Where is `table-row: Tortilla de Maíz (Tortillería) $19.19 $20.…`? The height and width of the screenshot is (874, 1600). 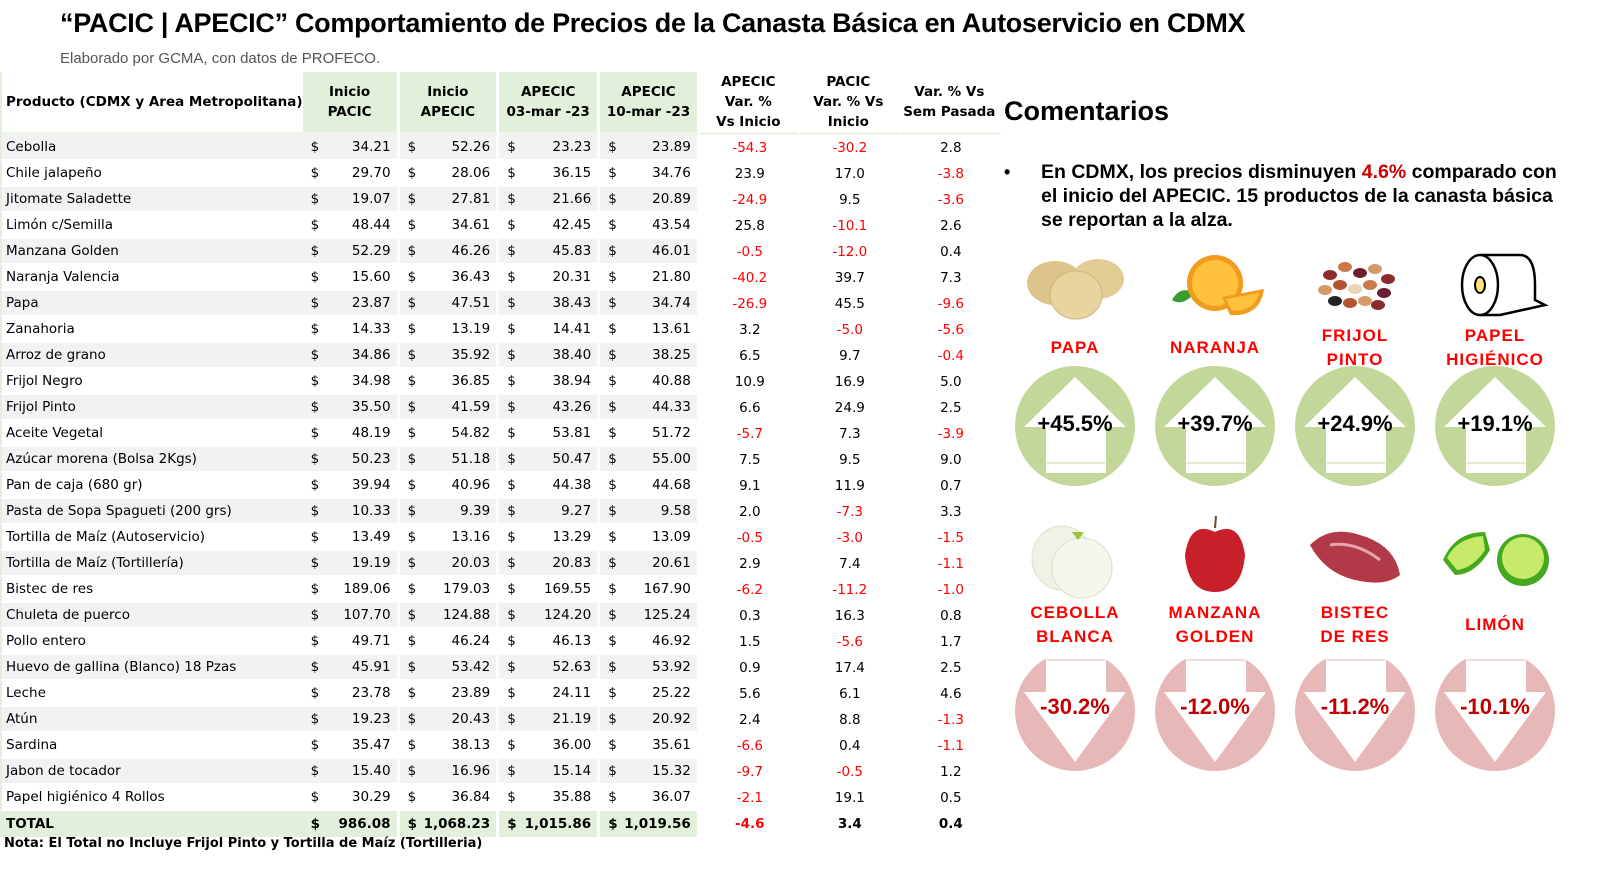
table-row: Tortilla de Maíz (Tortillería) $19.19 $20.… is located at coordinates (501, 564).